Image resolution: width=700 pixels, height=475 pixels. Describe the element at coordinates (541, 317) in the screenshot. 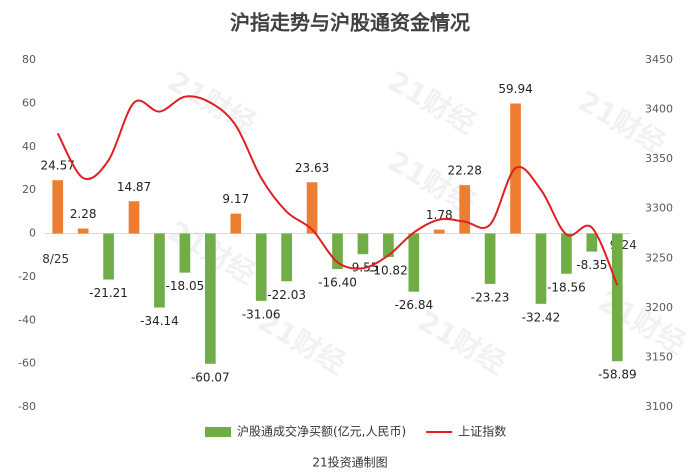

I see `value-label: -32.42` at that location.